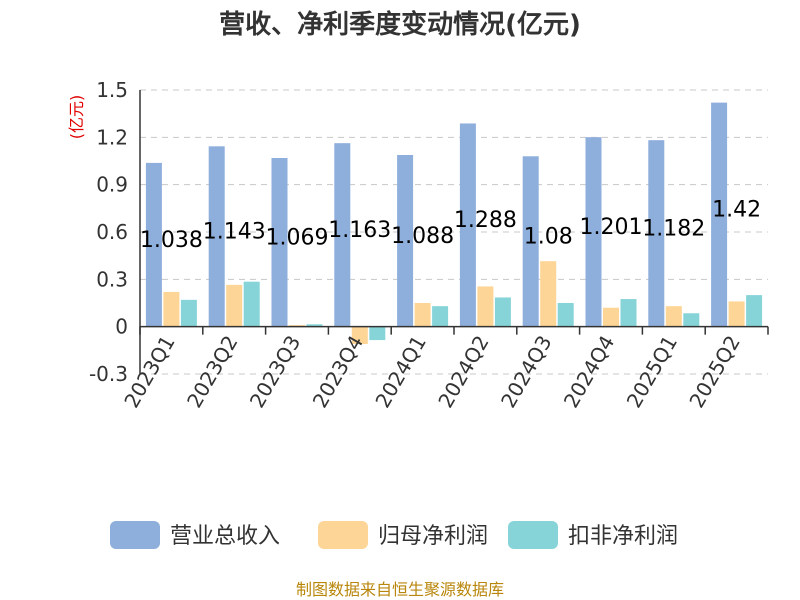 The width and height of the screenshot is (800, 600). What do you see at coordinates (149, 371) in the screenshot?
I see `x-tick-label: 2023Q1` at bounding box center [149, 371].